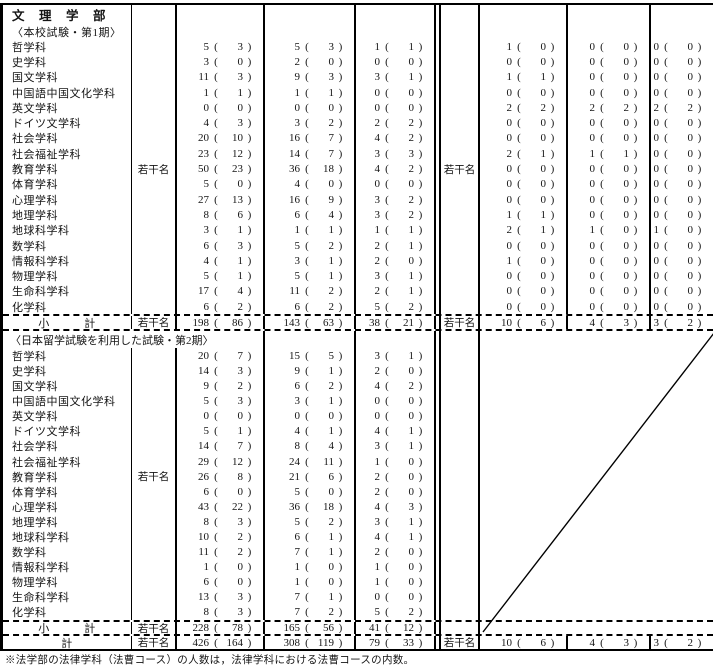 This screenshot has width=713, height=667. What do you see at coordinates (67, 291) in the screenshot?
I see `dept-name: 生命科学科` at bounding box center [67, 291].